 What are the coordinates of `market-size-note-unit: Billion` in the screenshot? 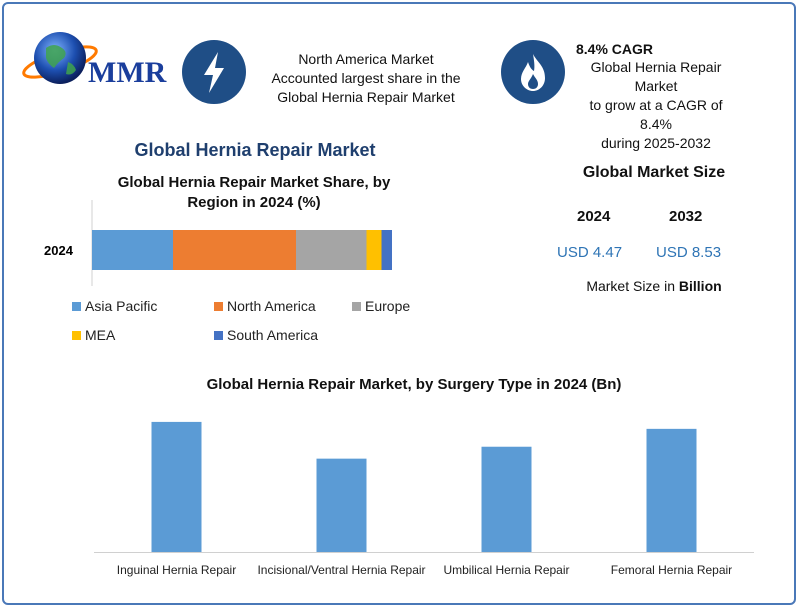 It's located at (700, 286).